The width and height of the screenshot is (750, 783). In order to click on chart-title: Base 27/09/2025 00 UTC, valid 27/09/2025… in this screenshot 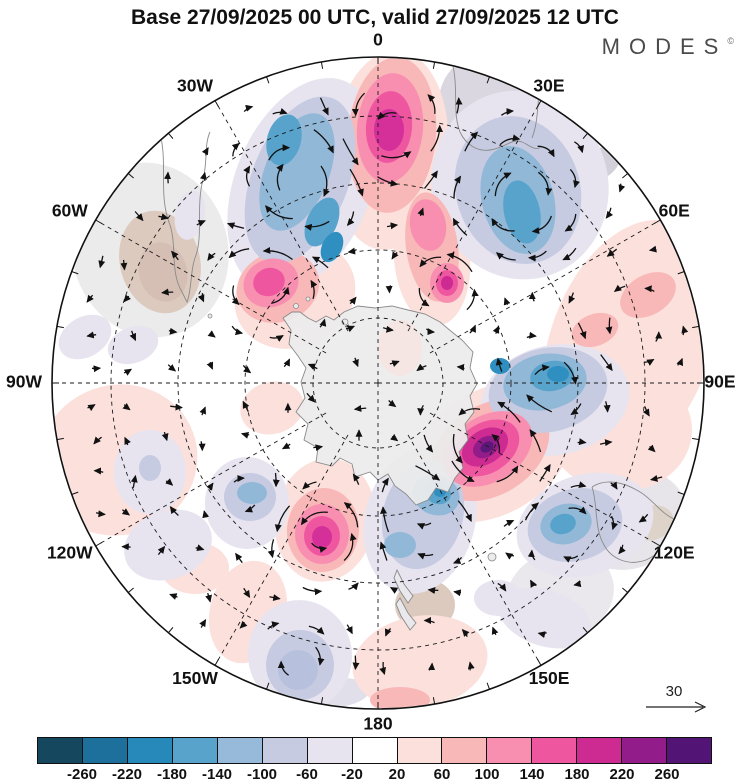, I will do `click(375, 17)`.